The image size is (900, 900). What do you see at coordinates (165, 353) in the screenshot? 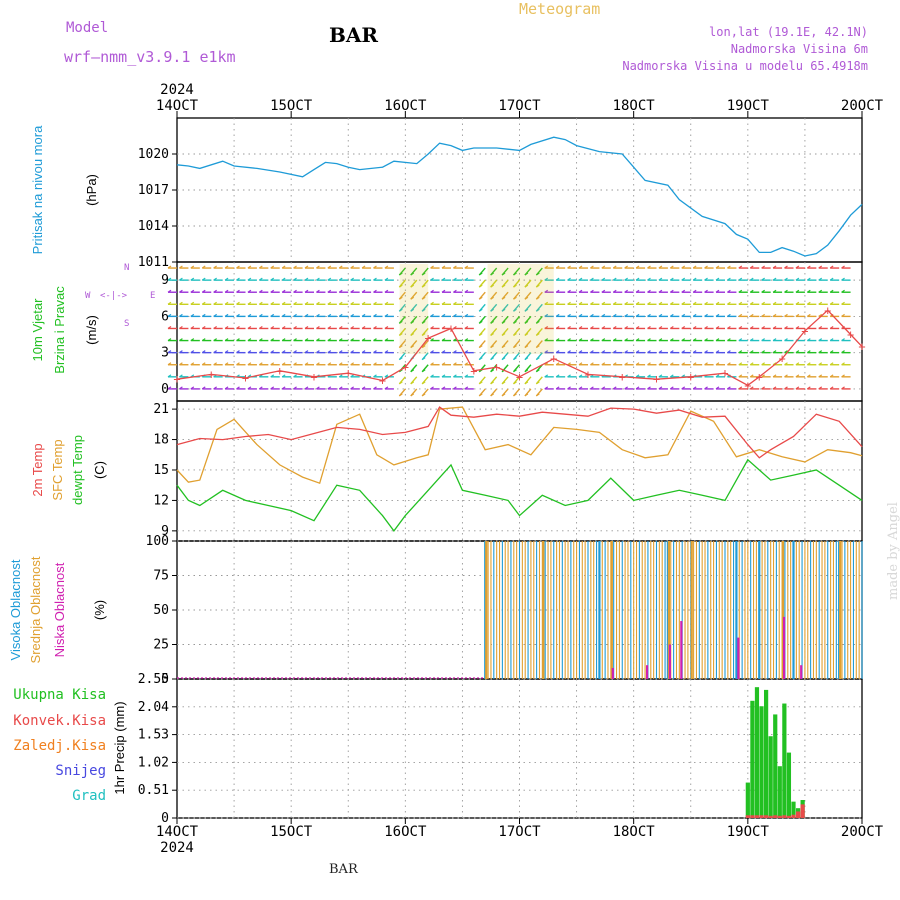
I see `wind-ytick-label: 3` at bounding box center [165, 353].